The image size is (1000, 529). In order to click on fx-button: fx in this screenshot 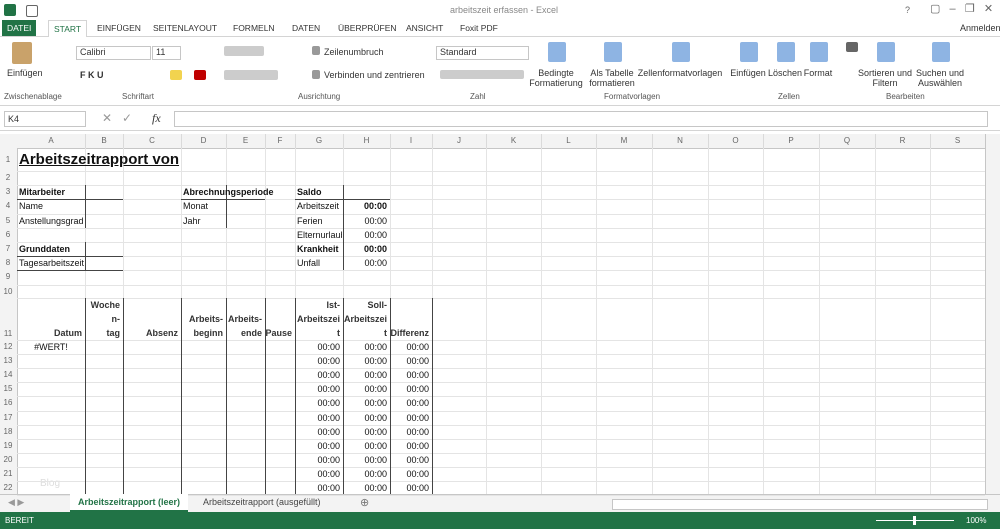, I will do `click(156, 118)`.